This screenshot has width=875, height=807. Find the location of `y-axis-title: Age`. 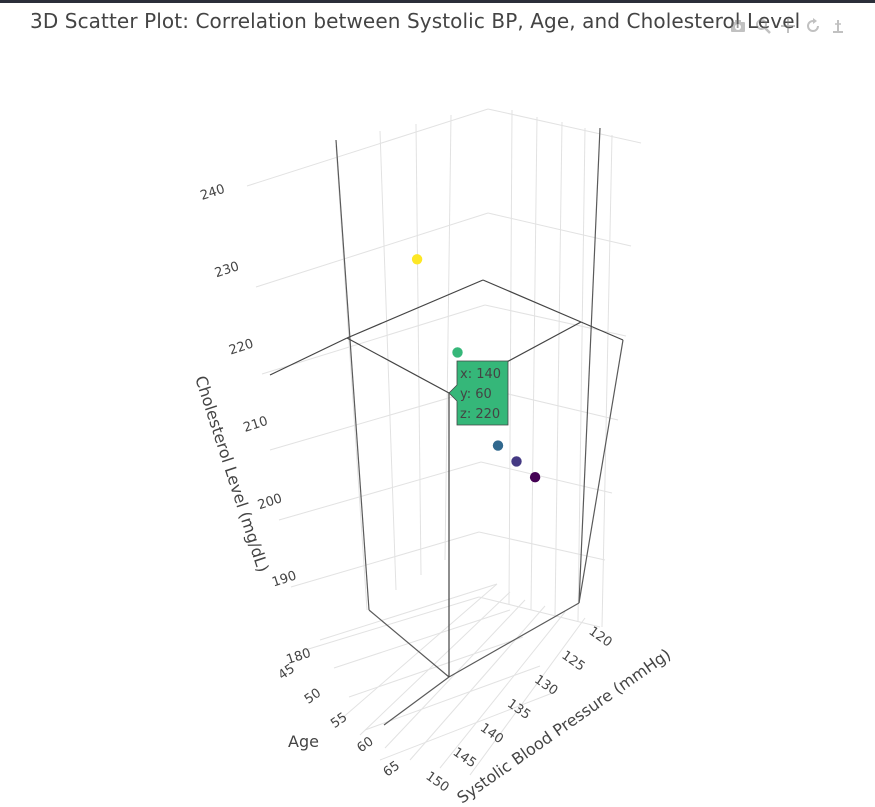

y-axis-title: Age is located at coordinates (303, 741).